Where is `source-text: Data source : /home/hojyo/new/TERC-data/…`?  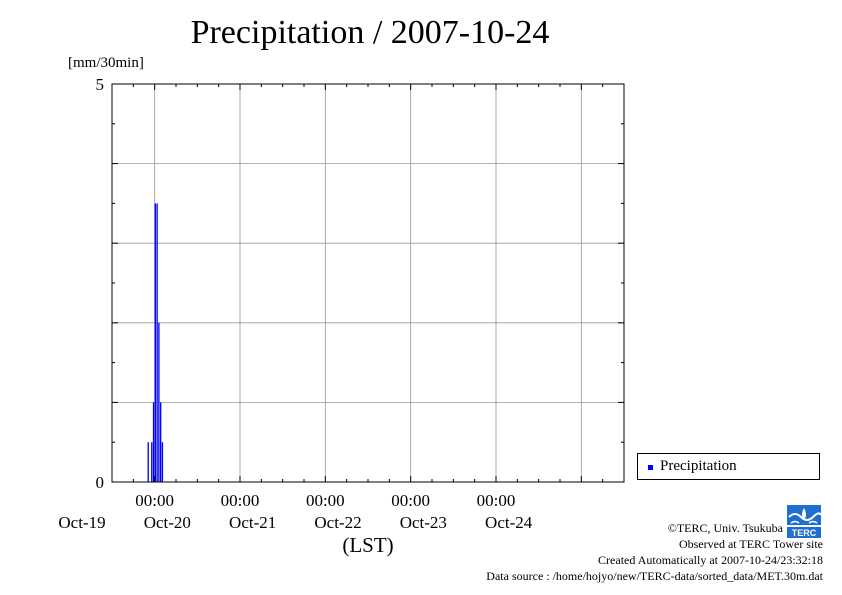 source-text: Data source : /home/hojyo/new/TERC-data/… is located at coordinates (654, 576).